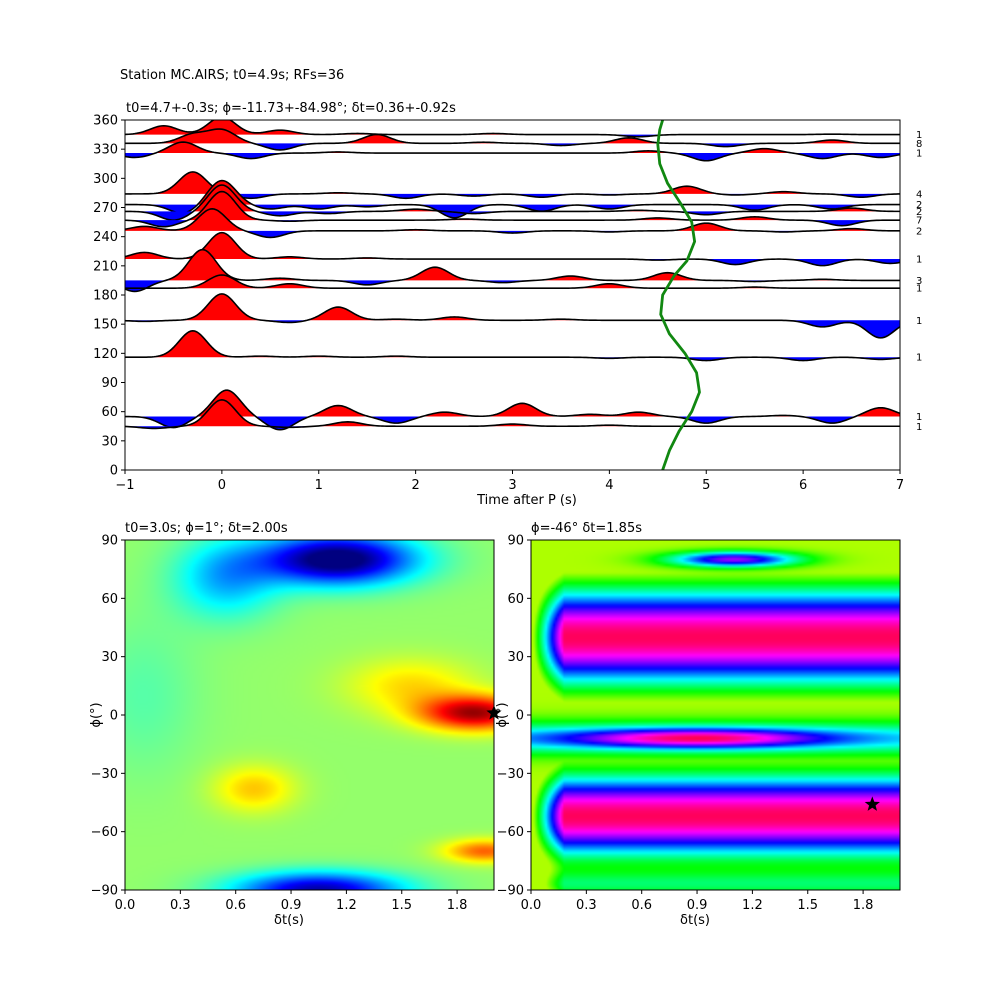 The width and height of the screenshot is (1000, 1000). What do you see at coordinates (232, 75) in the screenshot?
I see `figure-suptitle: Station MC.AIRS; t0=4.9s; RFs=36` at bounding box center [232, 75].